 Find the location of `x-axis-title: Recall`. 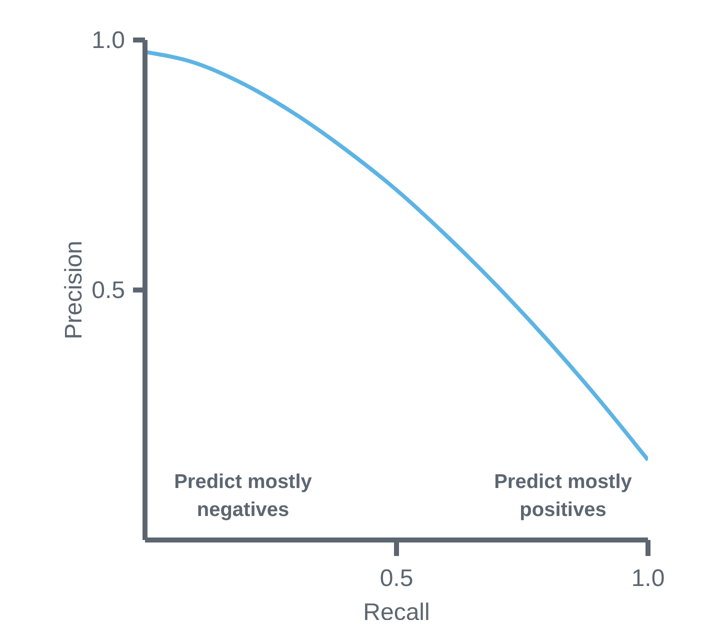

x-axis-title: Recall is located at coordinates (396, 612).